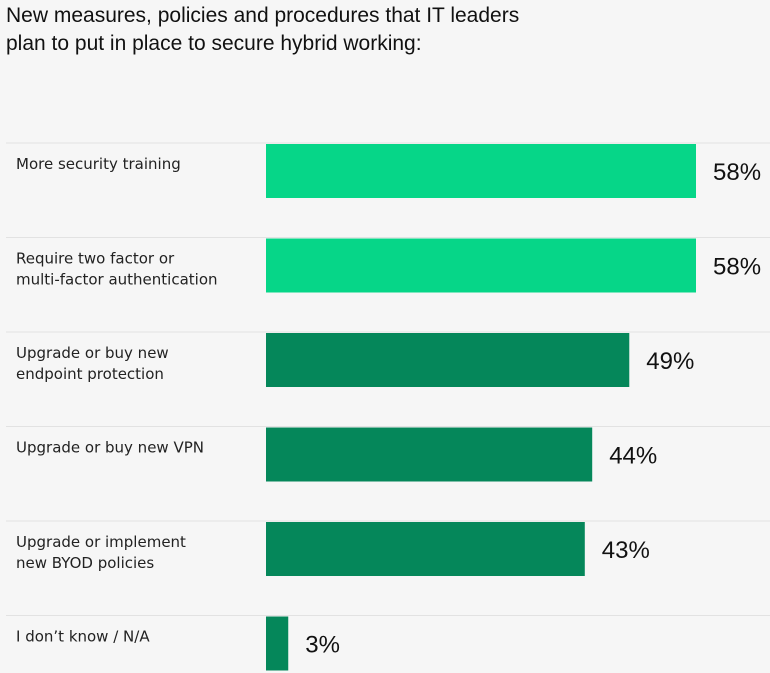 This screenshot has width=770, height=673. I want to click on value-label: 3%, so click(322, 645).